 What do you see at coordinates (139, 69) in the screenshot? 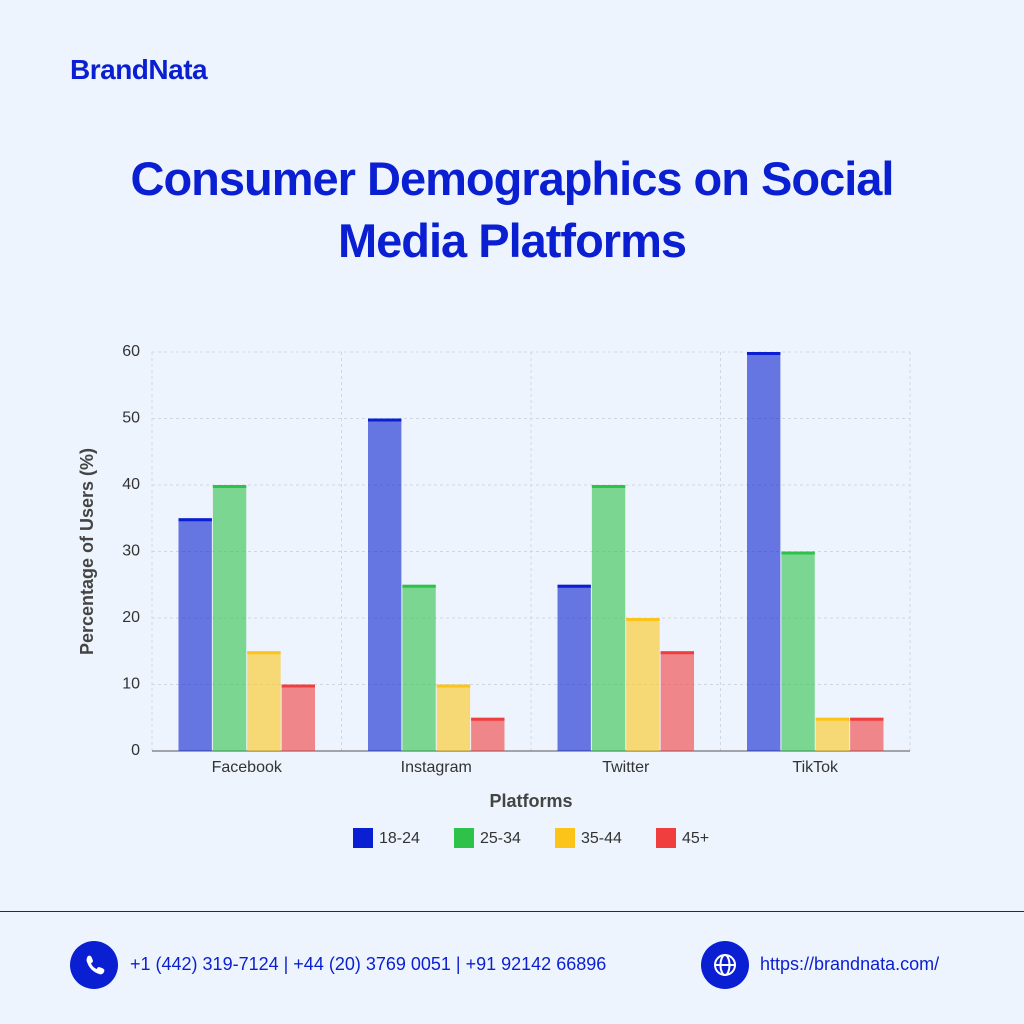
I see `brand: BrandNata` at bounding box center [139, 69].